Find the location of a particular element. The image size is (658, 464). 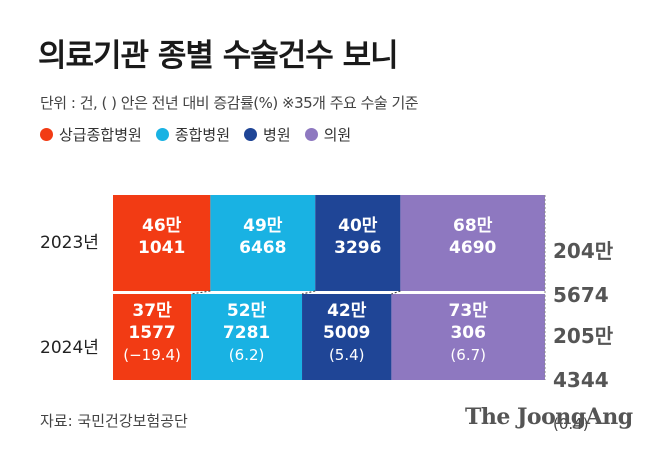

legend-item: 종합병원 is located at coordinates (193, 134).